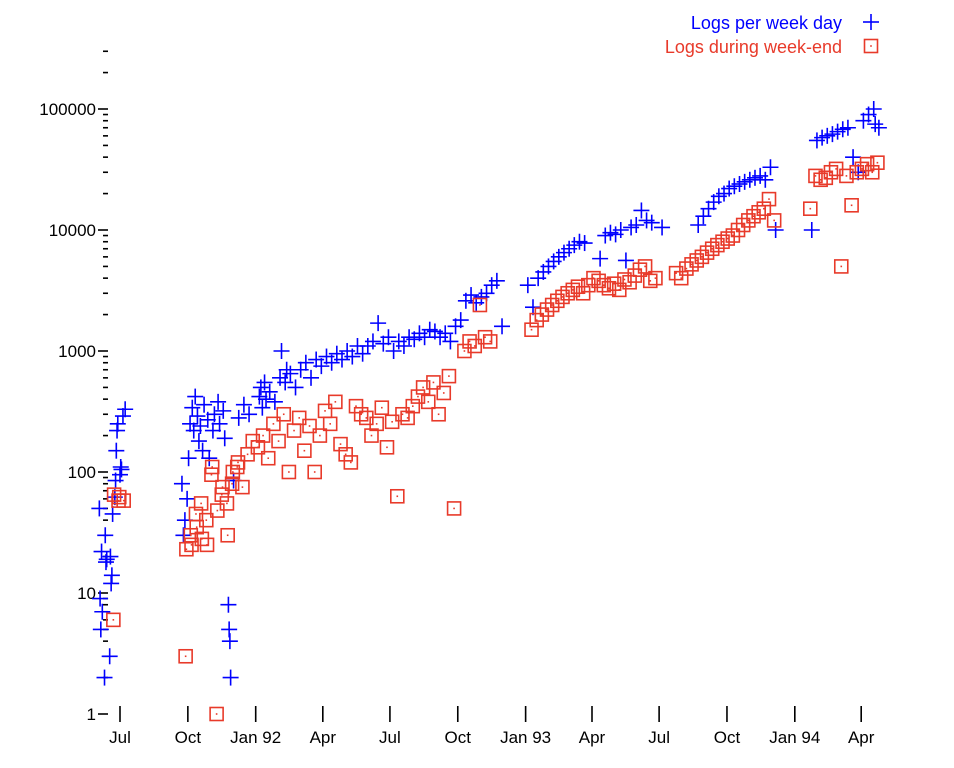 The image size is (954, 768). What do you see at coordinates (871, 22) in the screenshot?
I see `legend-marker-weekday` at bounding box center [871, 22].